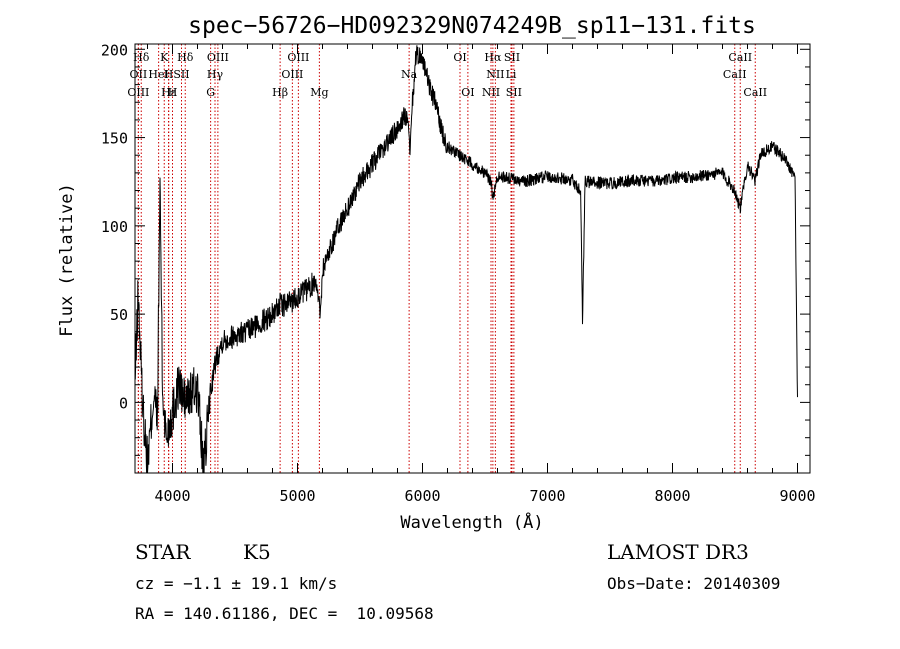 Image resolution: width=900 pixels, height=649 pixels. I want to click on line-label-23: Hβ, so click(280, 92).